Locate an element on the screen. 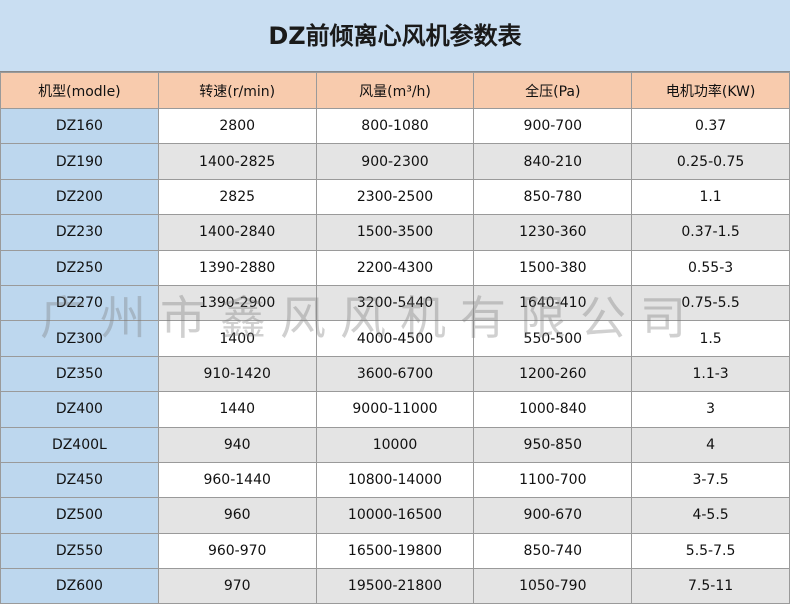 The width and height of the screenshot is (790, 604). table-cell: 1500-3500 is located at coordinates (395, 232).